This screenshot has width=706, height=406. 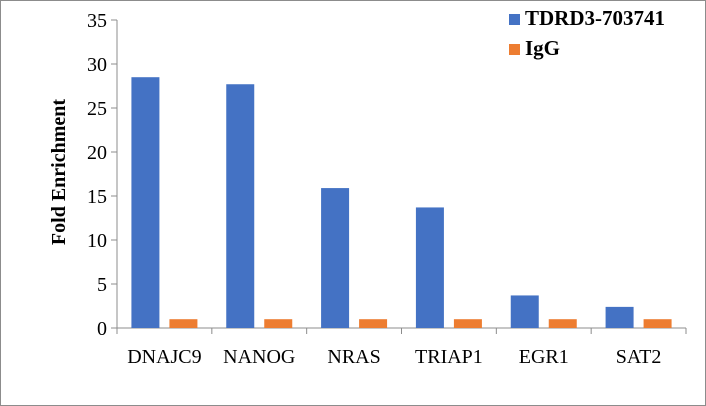 I want to click on x-category-label: EGR1, so click(x=544, y=357).